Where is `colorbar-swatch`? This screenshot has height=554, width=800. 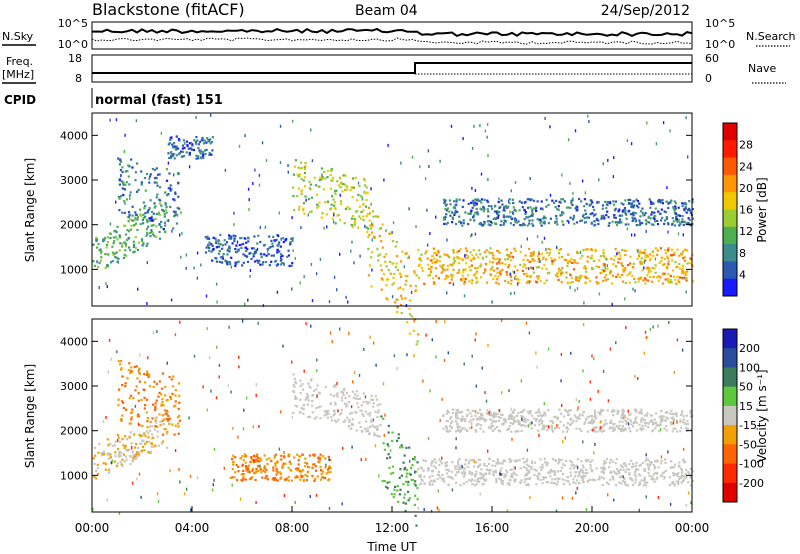
colorbar-swatch is located at coordinates (730, 435).